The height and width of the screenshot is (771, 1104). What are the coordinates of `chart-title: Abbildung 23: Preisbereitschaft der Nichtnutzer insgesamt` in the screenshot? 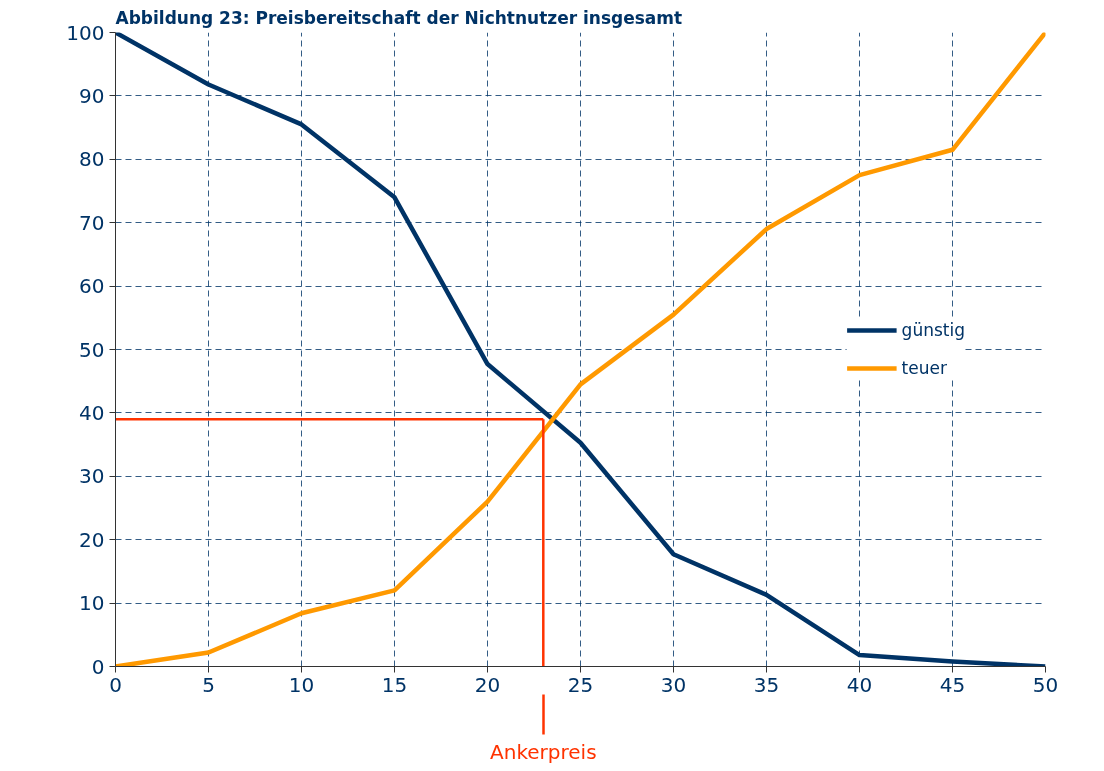 It's located at (399, 17).